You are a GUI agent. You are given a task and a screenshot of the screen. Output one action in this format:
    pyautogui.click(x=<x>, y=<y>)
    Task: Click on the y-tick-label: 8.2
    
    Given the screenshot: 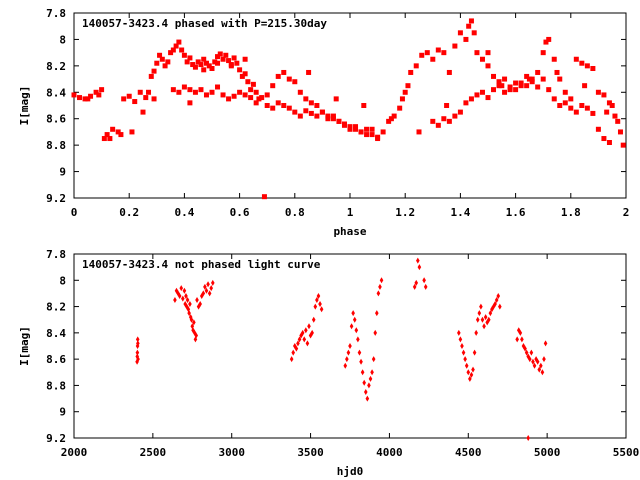 What is the action you would take?
    pyautogui.click(x=56, y=307)
    